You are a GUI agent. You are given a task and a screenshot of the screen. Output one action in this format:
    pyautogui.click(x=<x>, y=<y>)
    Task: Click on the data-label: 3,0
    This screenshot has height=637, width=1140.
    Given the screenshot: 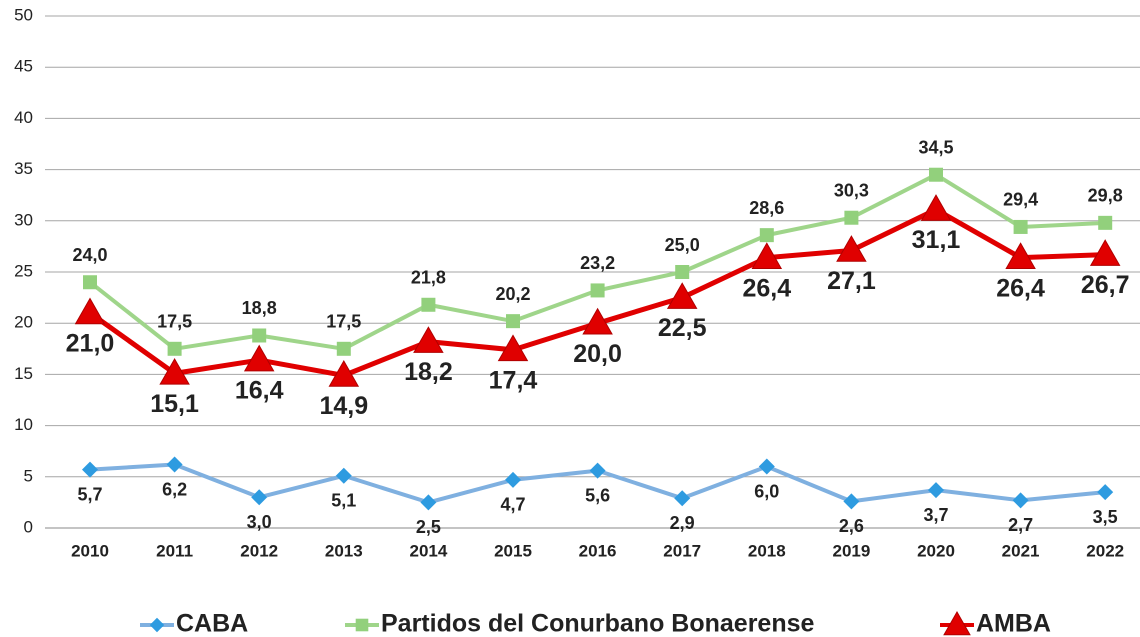 What is the action you would take?
    pyautogui.click(x=259, y=522)
    